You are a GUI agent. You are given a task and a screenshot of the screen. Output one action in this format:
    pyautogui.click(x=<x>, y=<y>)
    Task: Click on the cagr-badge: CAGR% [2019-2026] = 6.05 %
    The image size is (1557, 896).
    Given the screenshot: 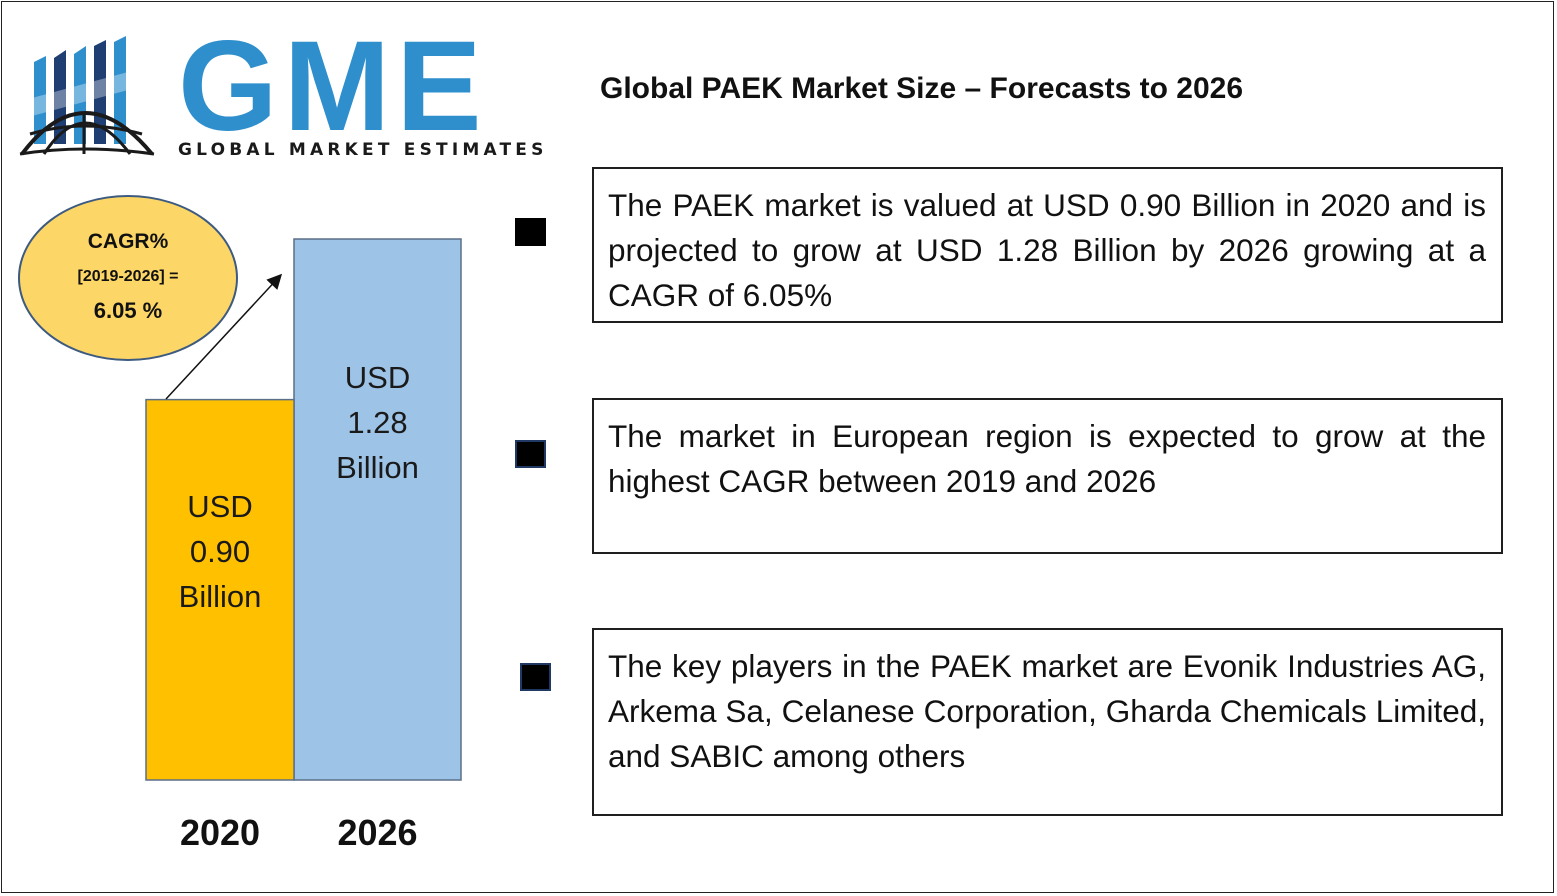 What is the action you would take?
    pyautogui.click(x=128, y=278)
    